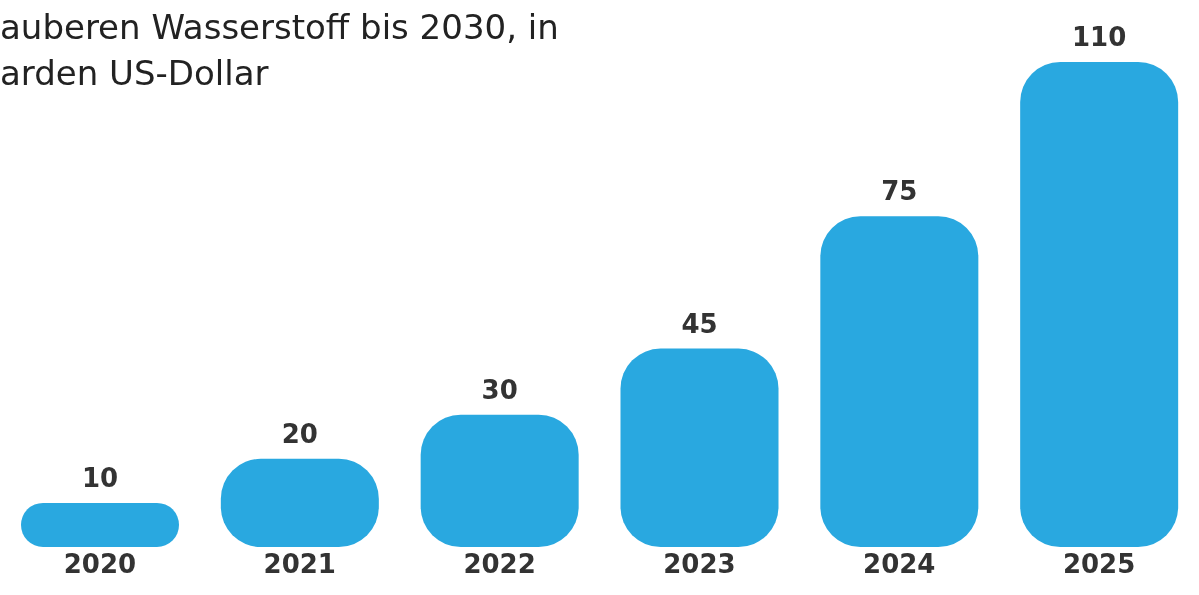 The image size is (1199, 595). I want to click on data-label: 10, so click(100, 477).